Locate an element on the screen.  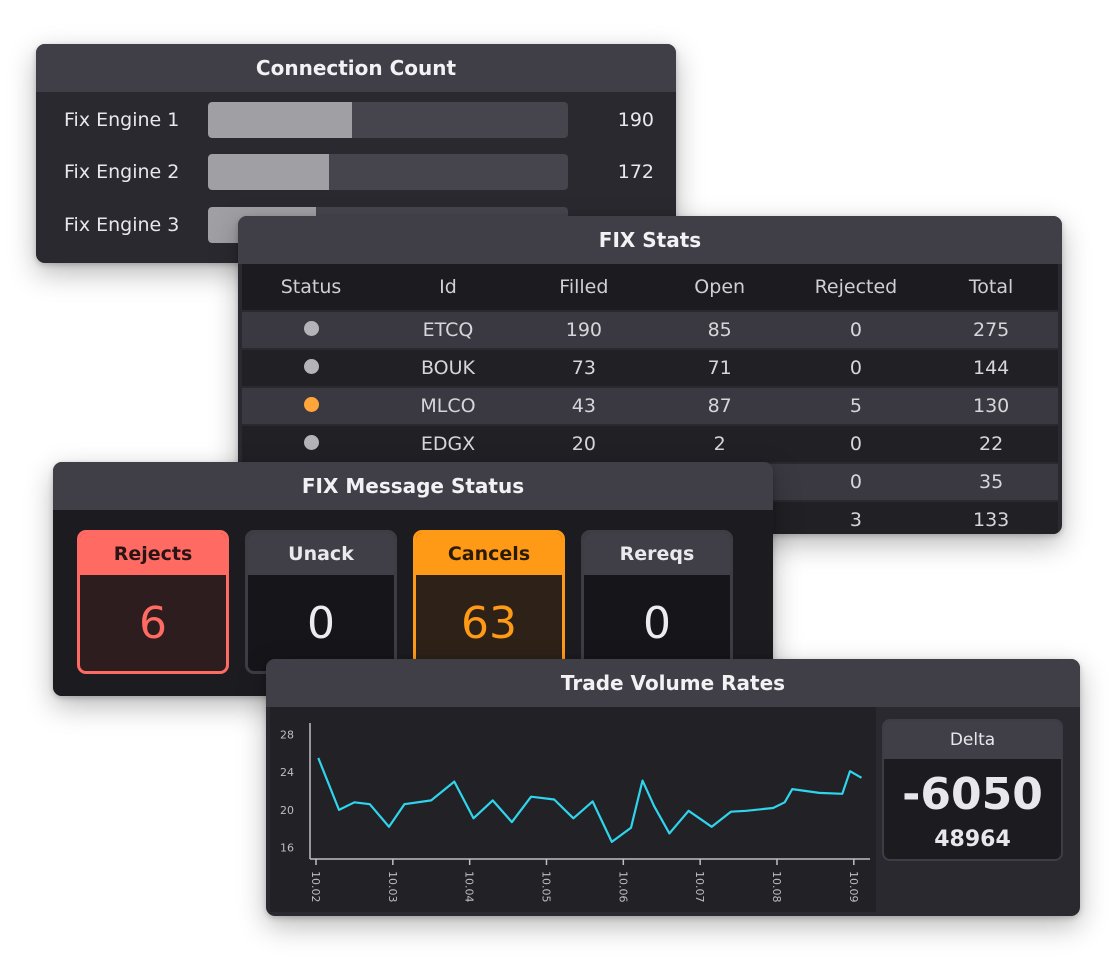
id-cell: BOUK is located at coordinates (448, 367).